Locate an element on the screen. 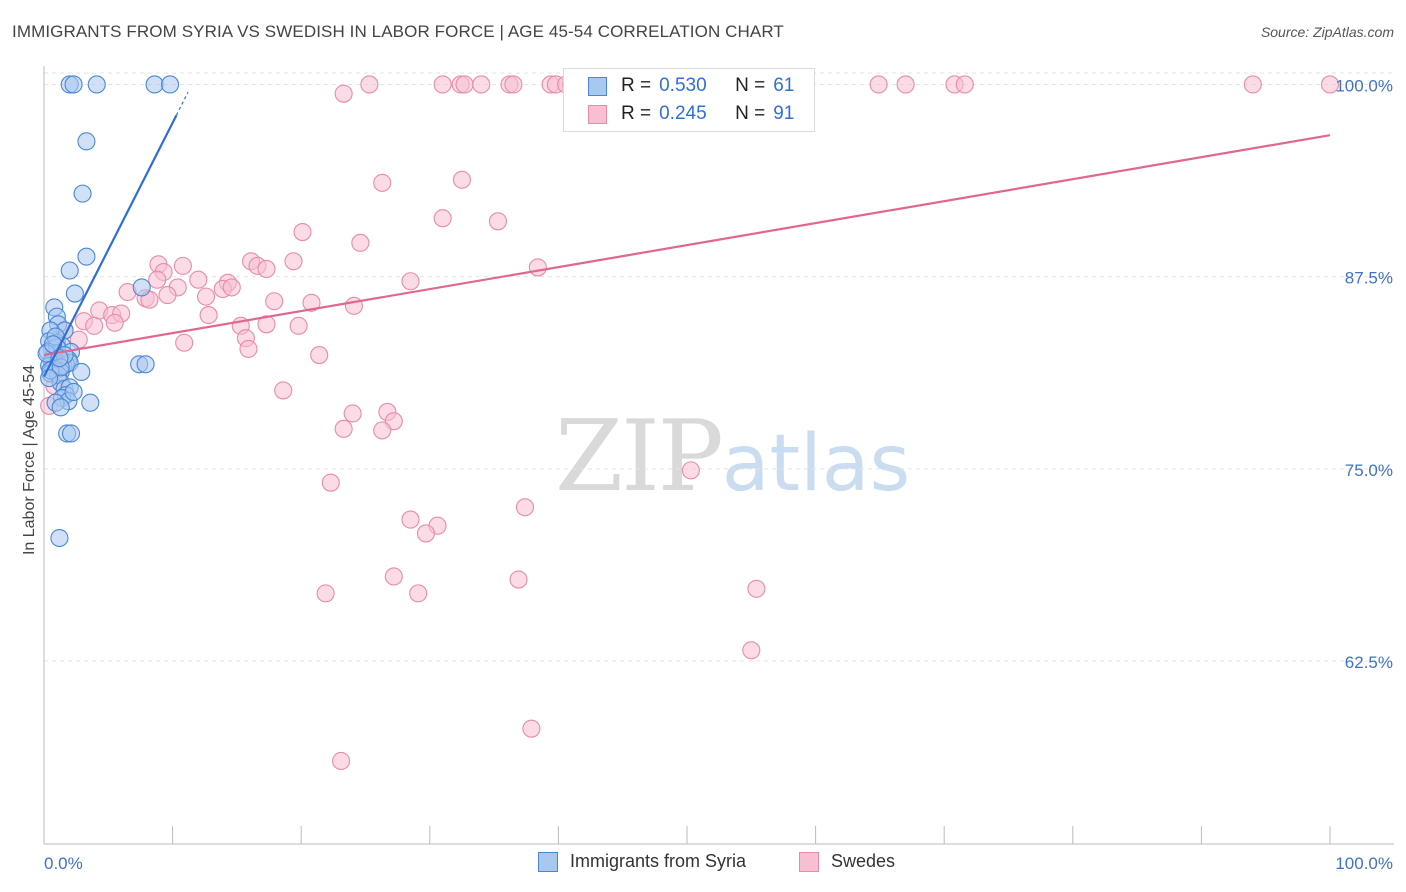 The width and height of the screenshot is (1406, 892). syria-trend-extension is located at coordinates (182, 103).